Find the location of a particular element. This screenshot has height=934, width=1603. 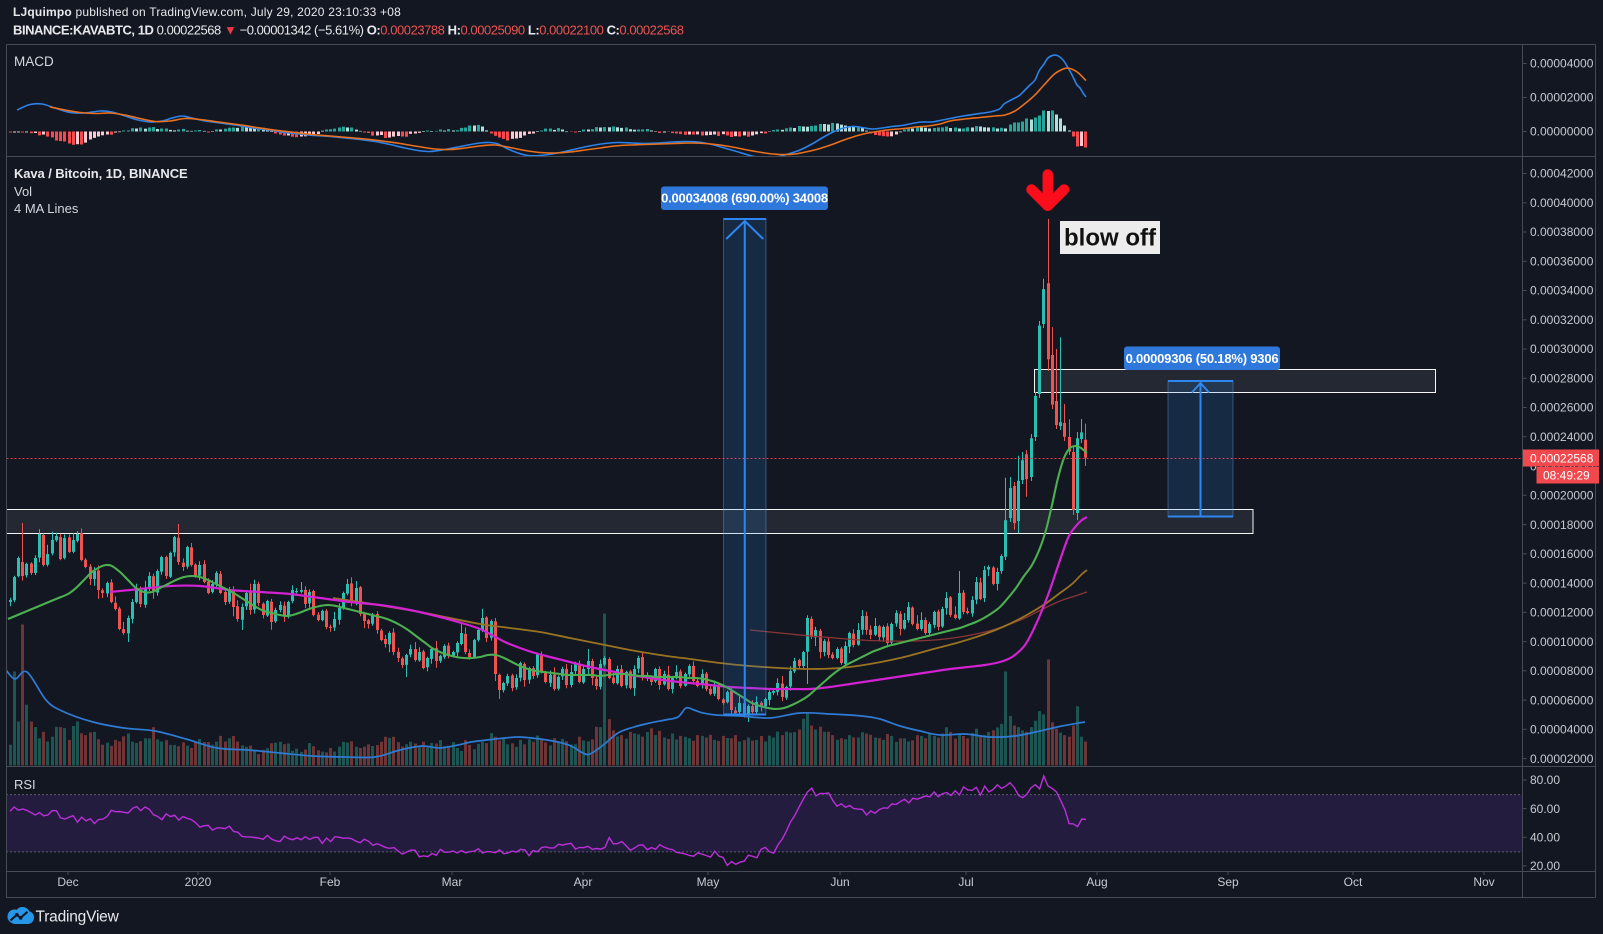

svg-text: 0.00014000 is located at coordinates (1562, 583).